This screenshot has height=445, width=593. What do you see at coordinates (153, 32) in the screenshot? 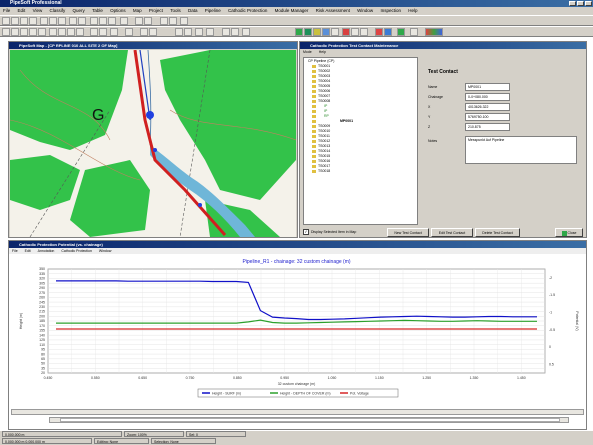
I see `legend-icon` at bounding box center [153, 32].